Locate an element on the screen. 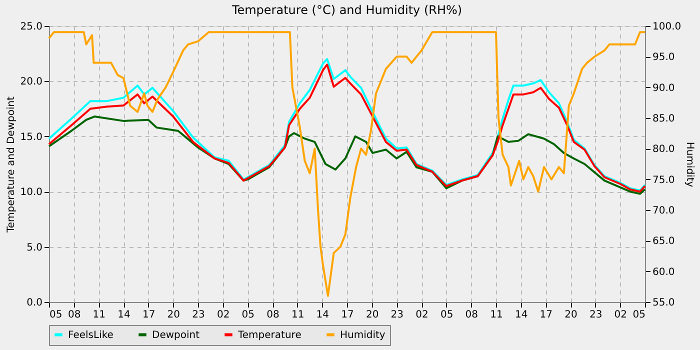  y-tick-label: 10.0 is located at coordinates (31, 192).